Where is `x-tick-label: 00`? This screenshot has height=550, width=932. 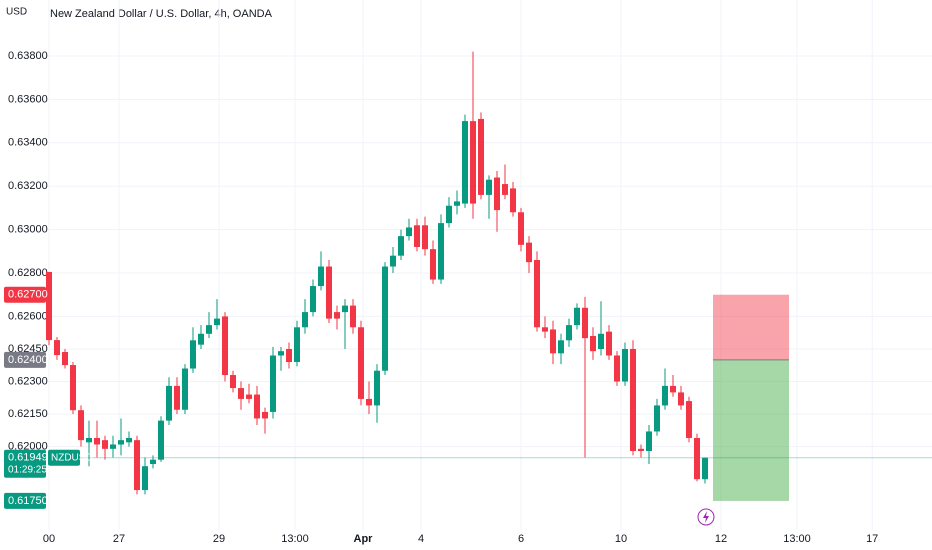 x-tick-label: 00 is located at coordinates (49, 539).